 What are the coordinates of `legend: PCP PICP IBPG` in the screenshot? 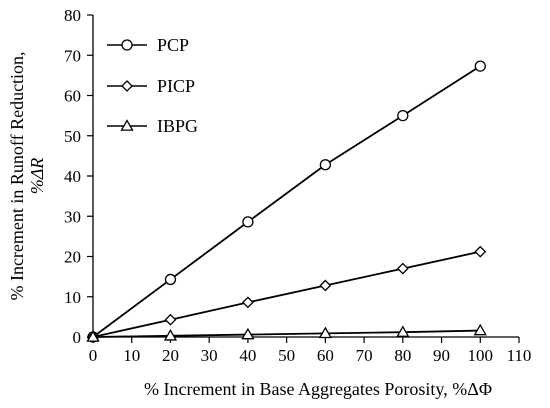 It's located at (152, 85).